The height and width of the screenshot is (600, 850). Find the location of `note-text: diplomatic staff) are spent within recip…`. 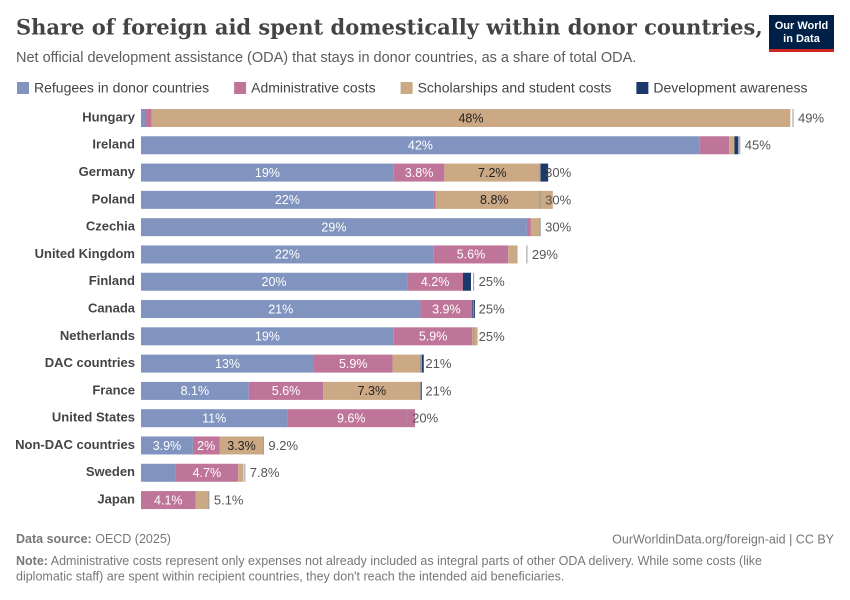

note-text: diplomatic staff) are spent within recip… is located at coordinates (290, 576).